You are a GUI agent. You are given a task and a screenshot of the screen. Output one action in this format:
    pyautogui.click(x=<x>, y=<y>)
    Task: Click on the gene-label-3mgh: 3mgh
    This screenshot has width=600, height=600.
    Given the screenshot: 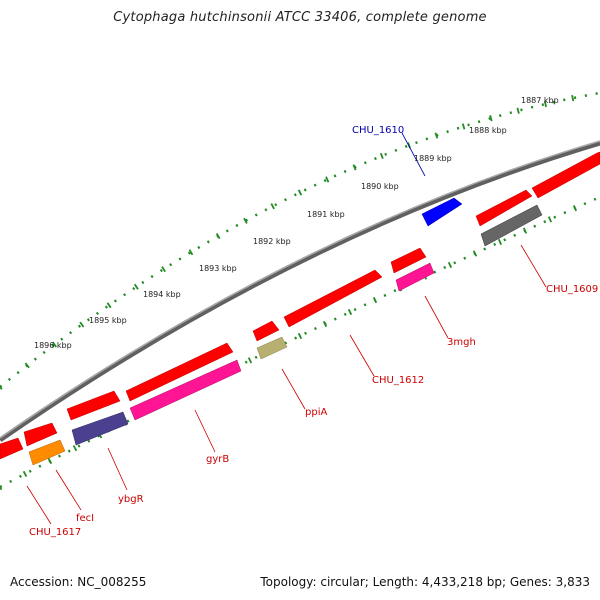 What is the action you would take?
    pyautogui.click(x=461, y=342)
    